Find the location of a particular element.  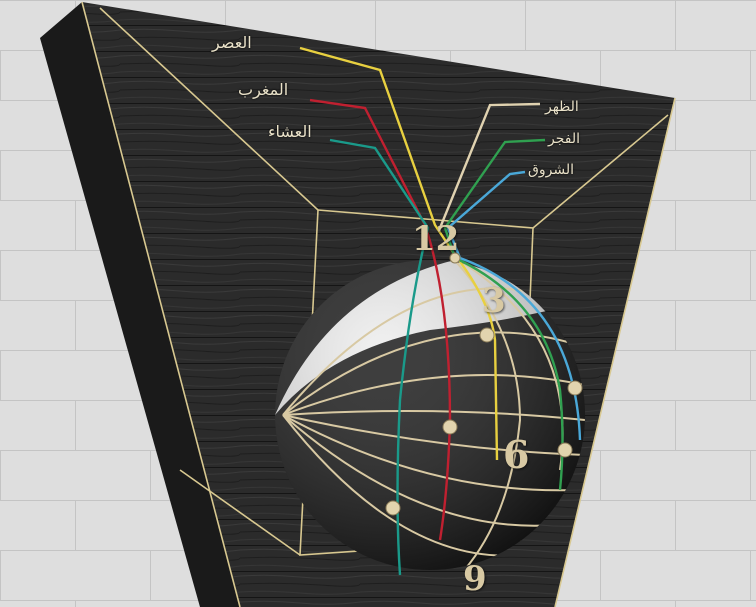

label-asr: العصر is located at coordinates (232, 42).